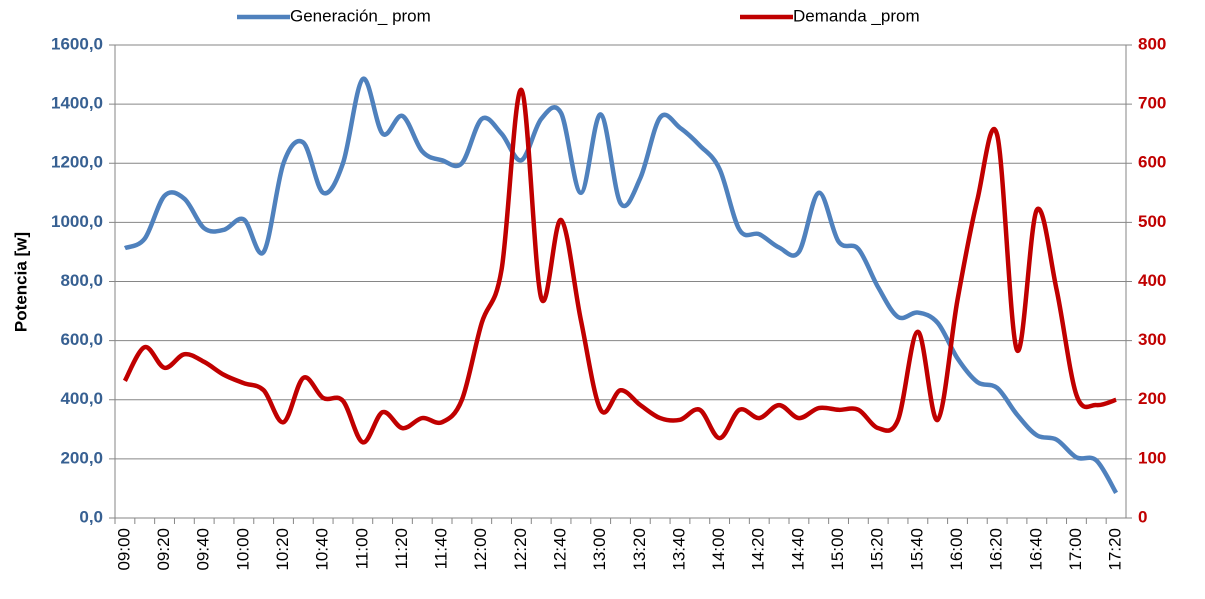 This screenshot has height=599, width=1205. Describe the element at coordinates (678, 549) in the screenshot. I see `x-tick-label: 13:40` at that location.